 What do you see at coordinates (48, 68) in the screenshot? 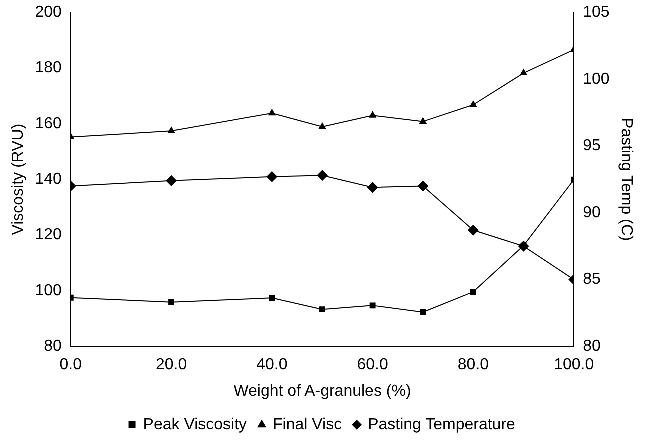
I see `y-tick-label: 180` at bounding box center [48, 68].